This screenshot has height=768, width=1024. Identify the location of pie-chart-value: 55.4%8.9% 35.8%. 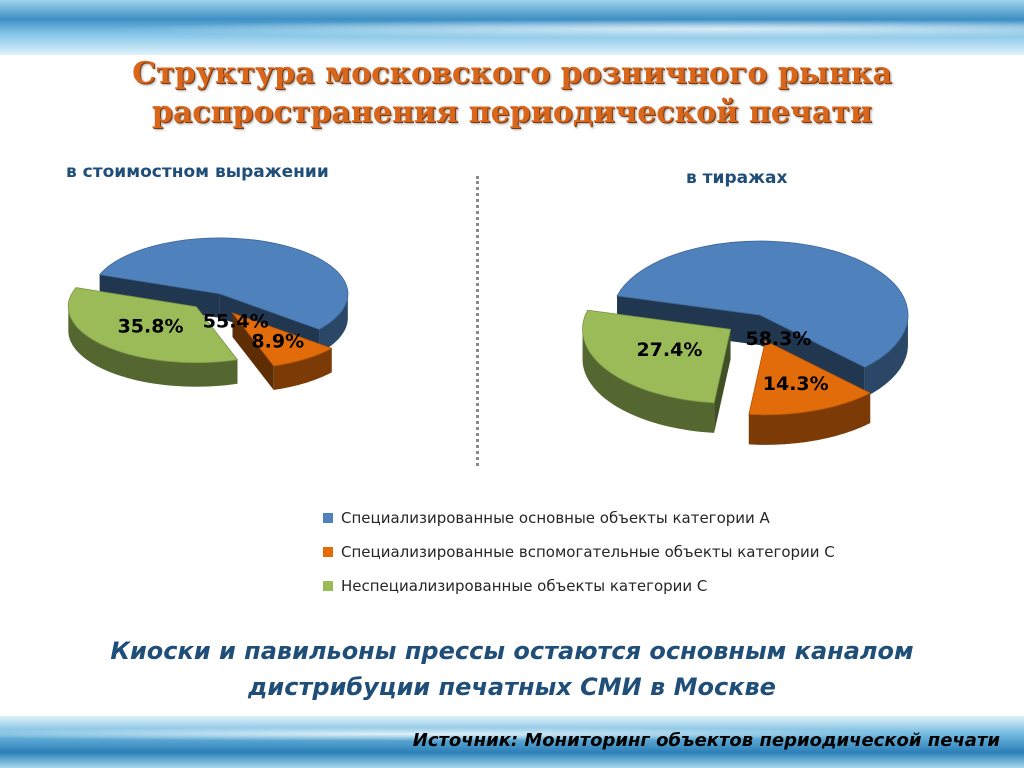
(208, 313).